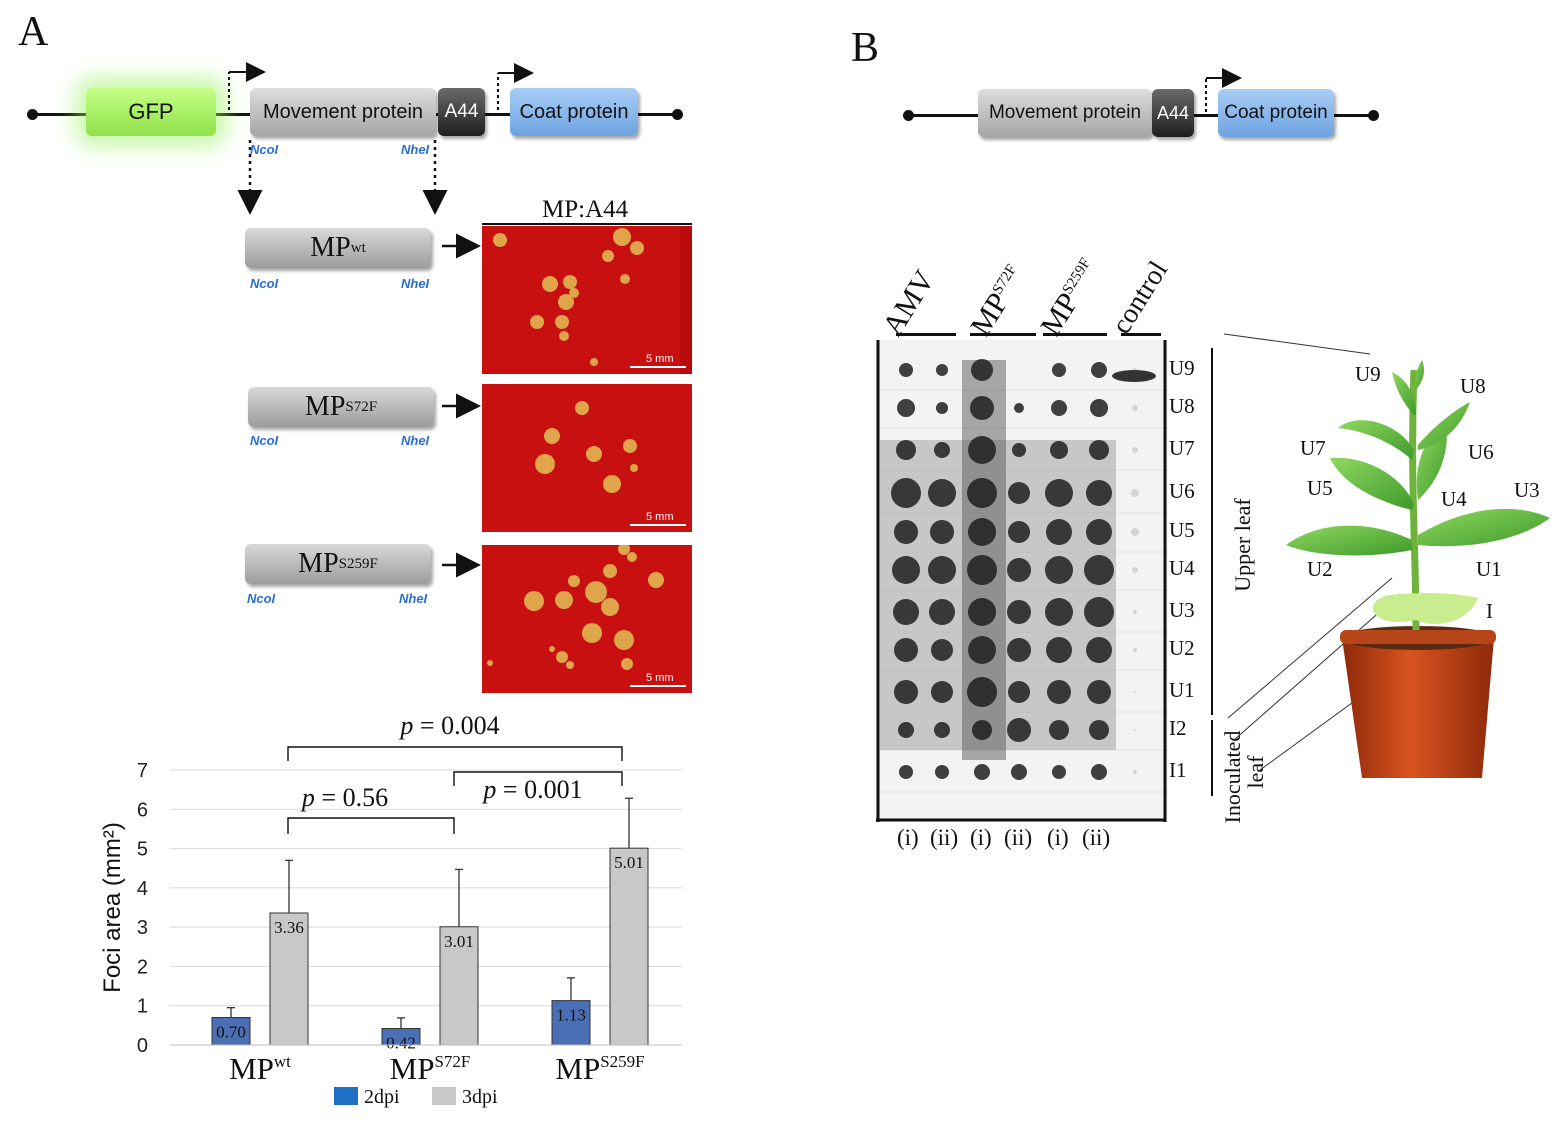  What do you see at coordinates (531, 789) in the screenshot?
I see `p-value-label: p = 0.001` at bounding box center [531, 789].